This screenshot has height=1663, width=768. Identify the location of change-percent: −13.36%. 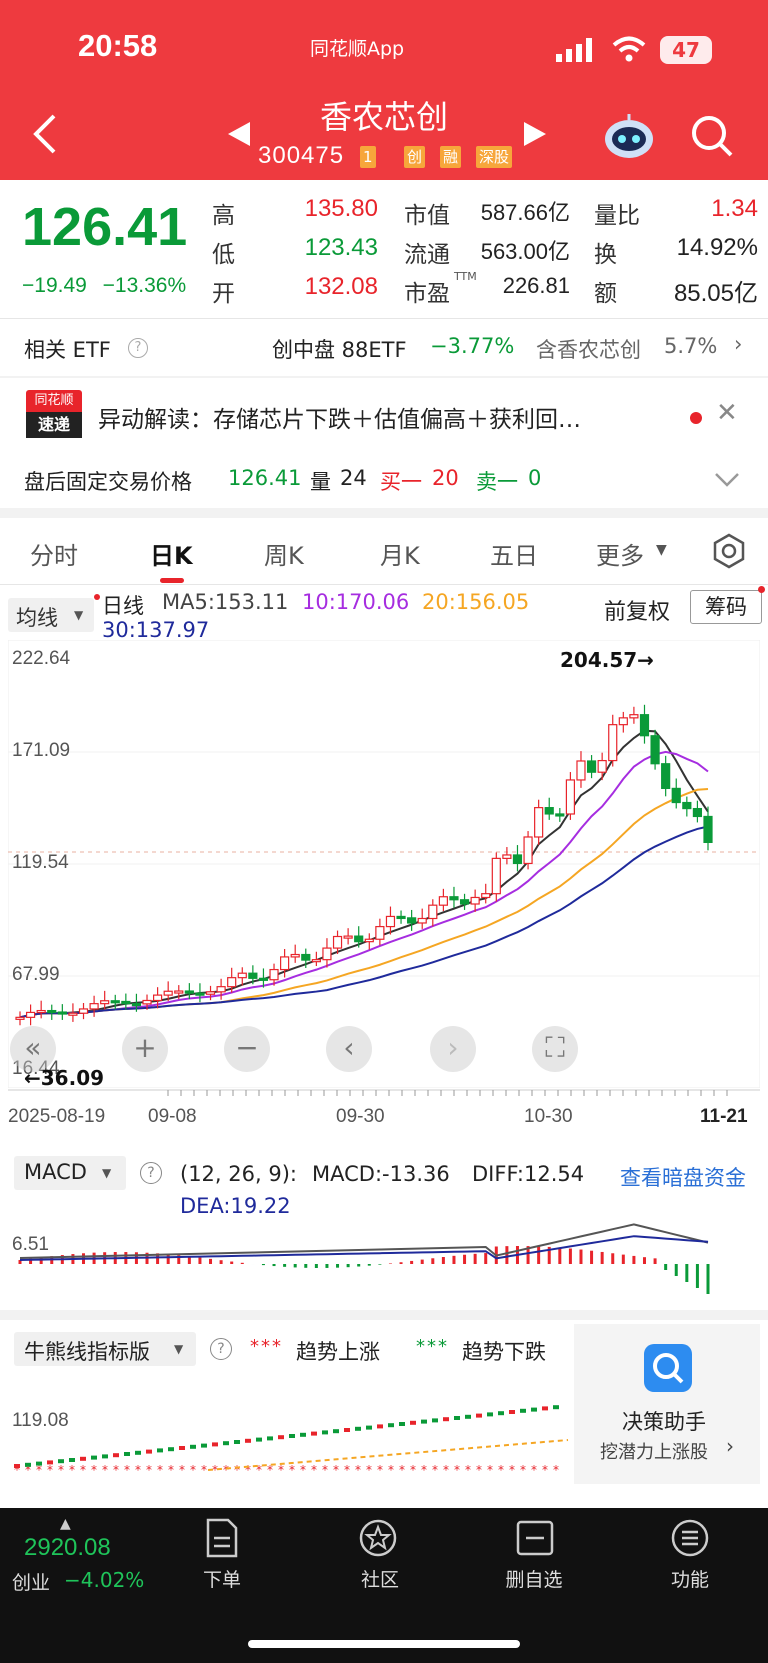
(144, 285).